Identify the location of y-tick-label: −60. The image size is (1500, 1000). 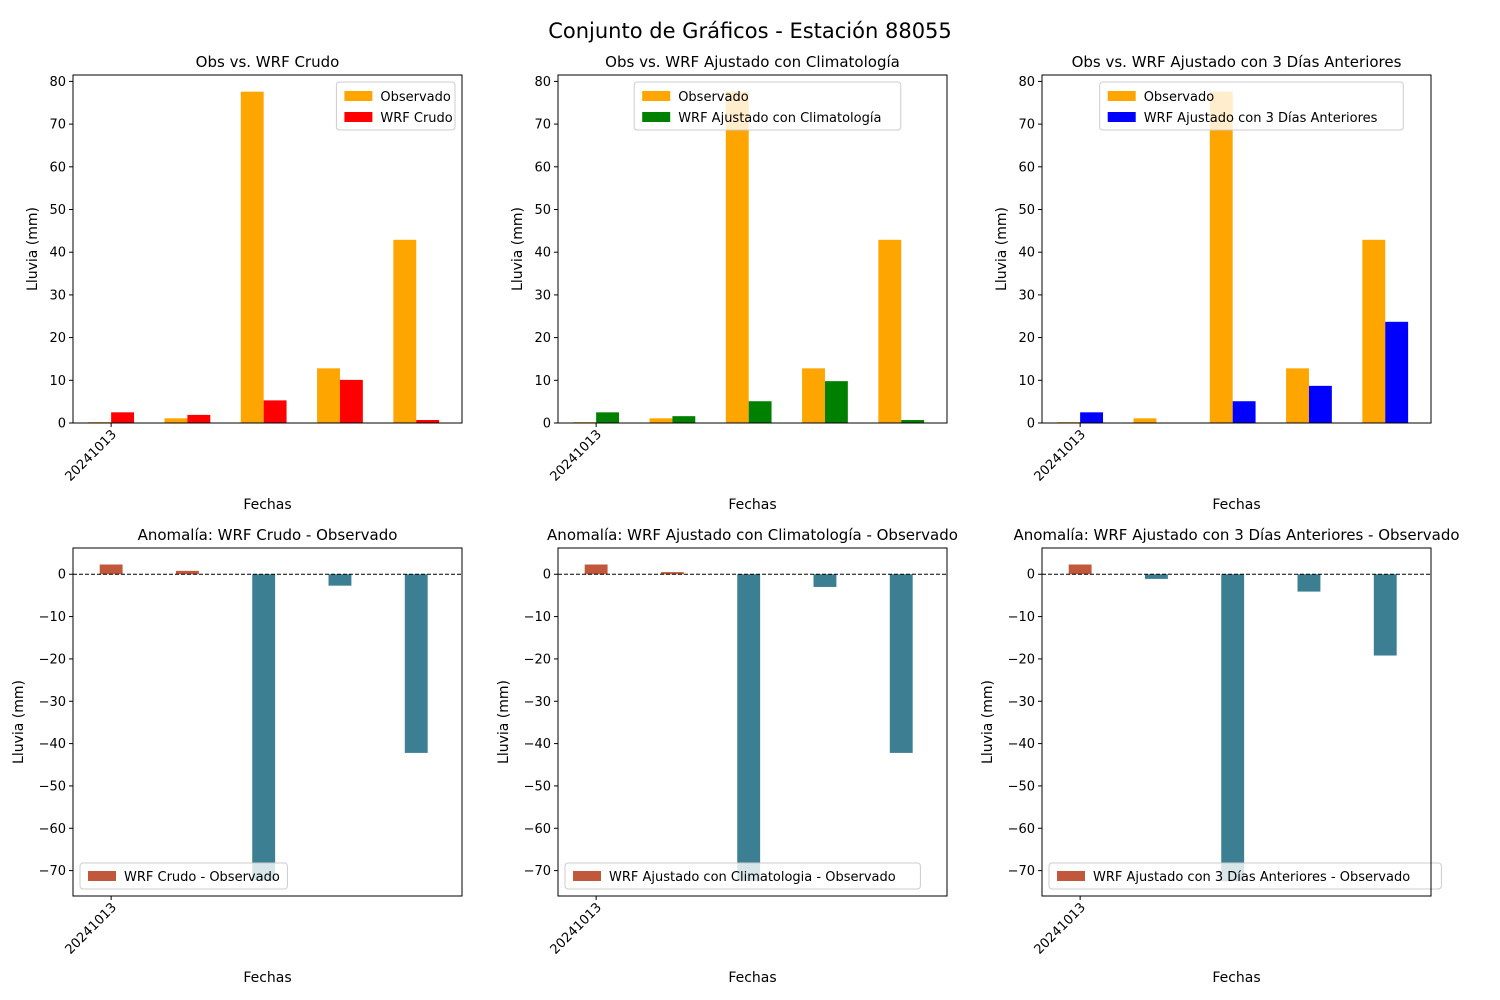
(537, 829).